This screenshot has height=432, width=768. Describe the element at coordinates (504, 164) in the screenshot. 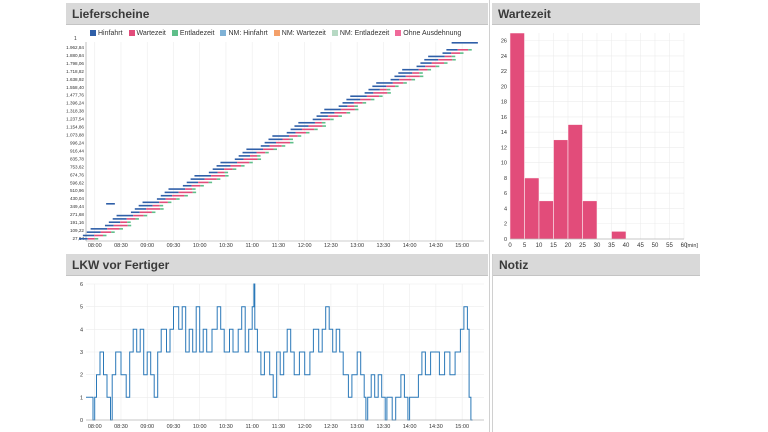

I see `hist-y-tick: 10` at that location.